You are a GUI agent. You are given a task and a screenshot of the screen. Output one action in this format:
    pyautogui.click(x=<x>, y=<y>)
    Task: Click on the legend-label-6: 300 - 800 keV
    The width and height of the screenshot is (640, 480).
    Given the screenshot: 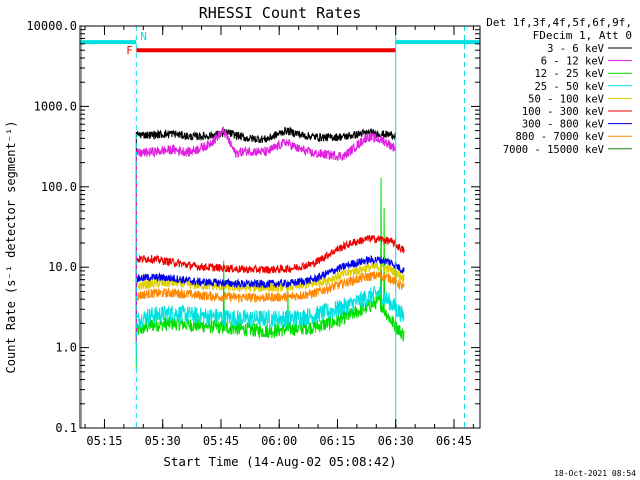 What is the action you would take?
    pyautogui.click(x=563, y=125)
    